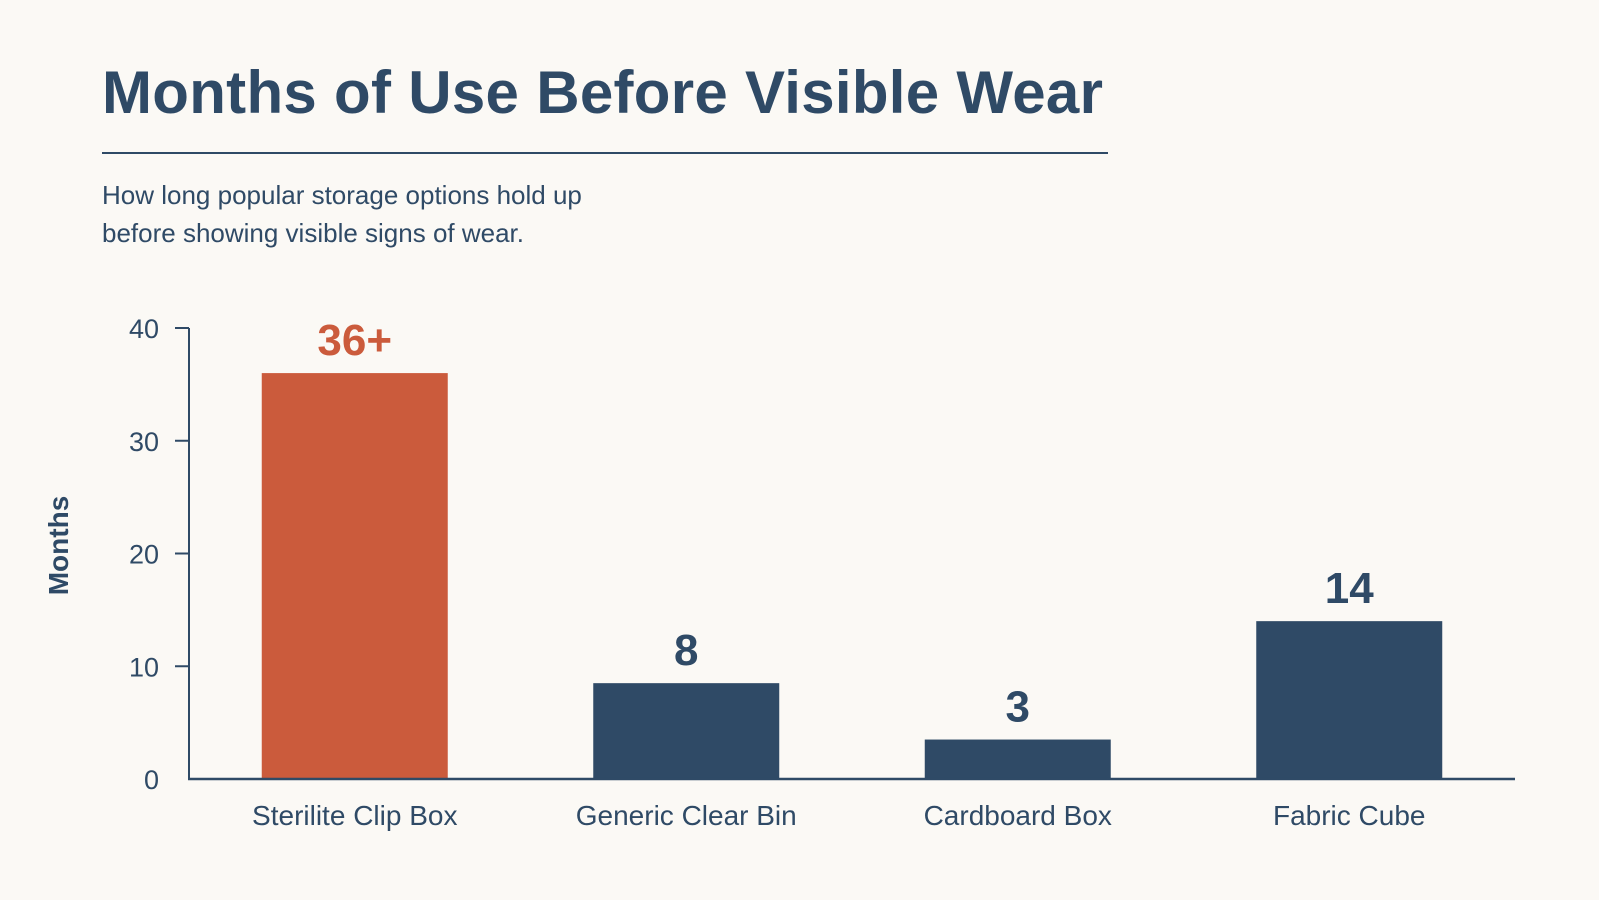  Describe the element at coordinates (605, 153) in the screenshot. I see `title-divider` at that location.